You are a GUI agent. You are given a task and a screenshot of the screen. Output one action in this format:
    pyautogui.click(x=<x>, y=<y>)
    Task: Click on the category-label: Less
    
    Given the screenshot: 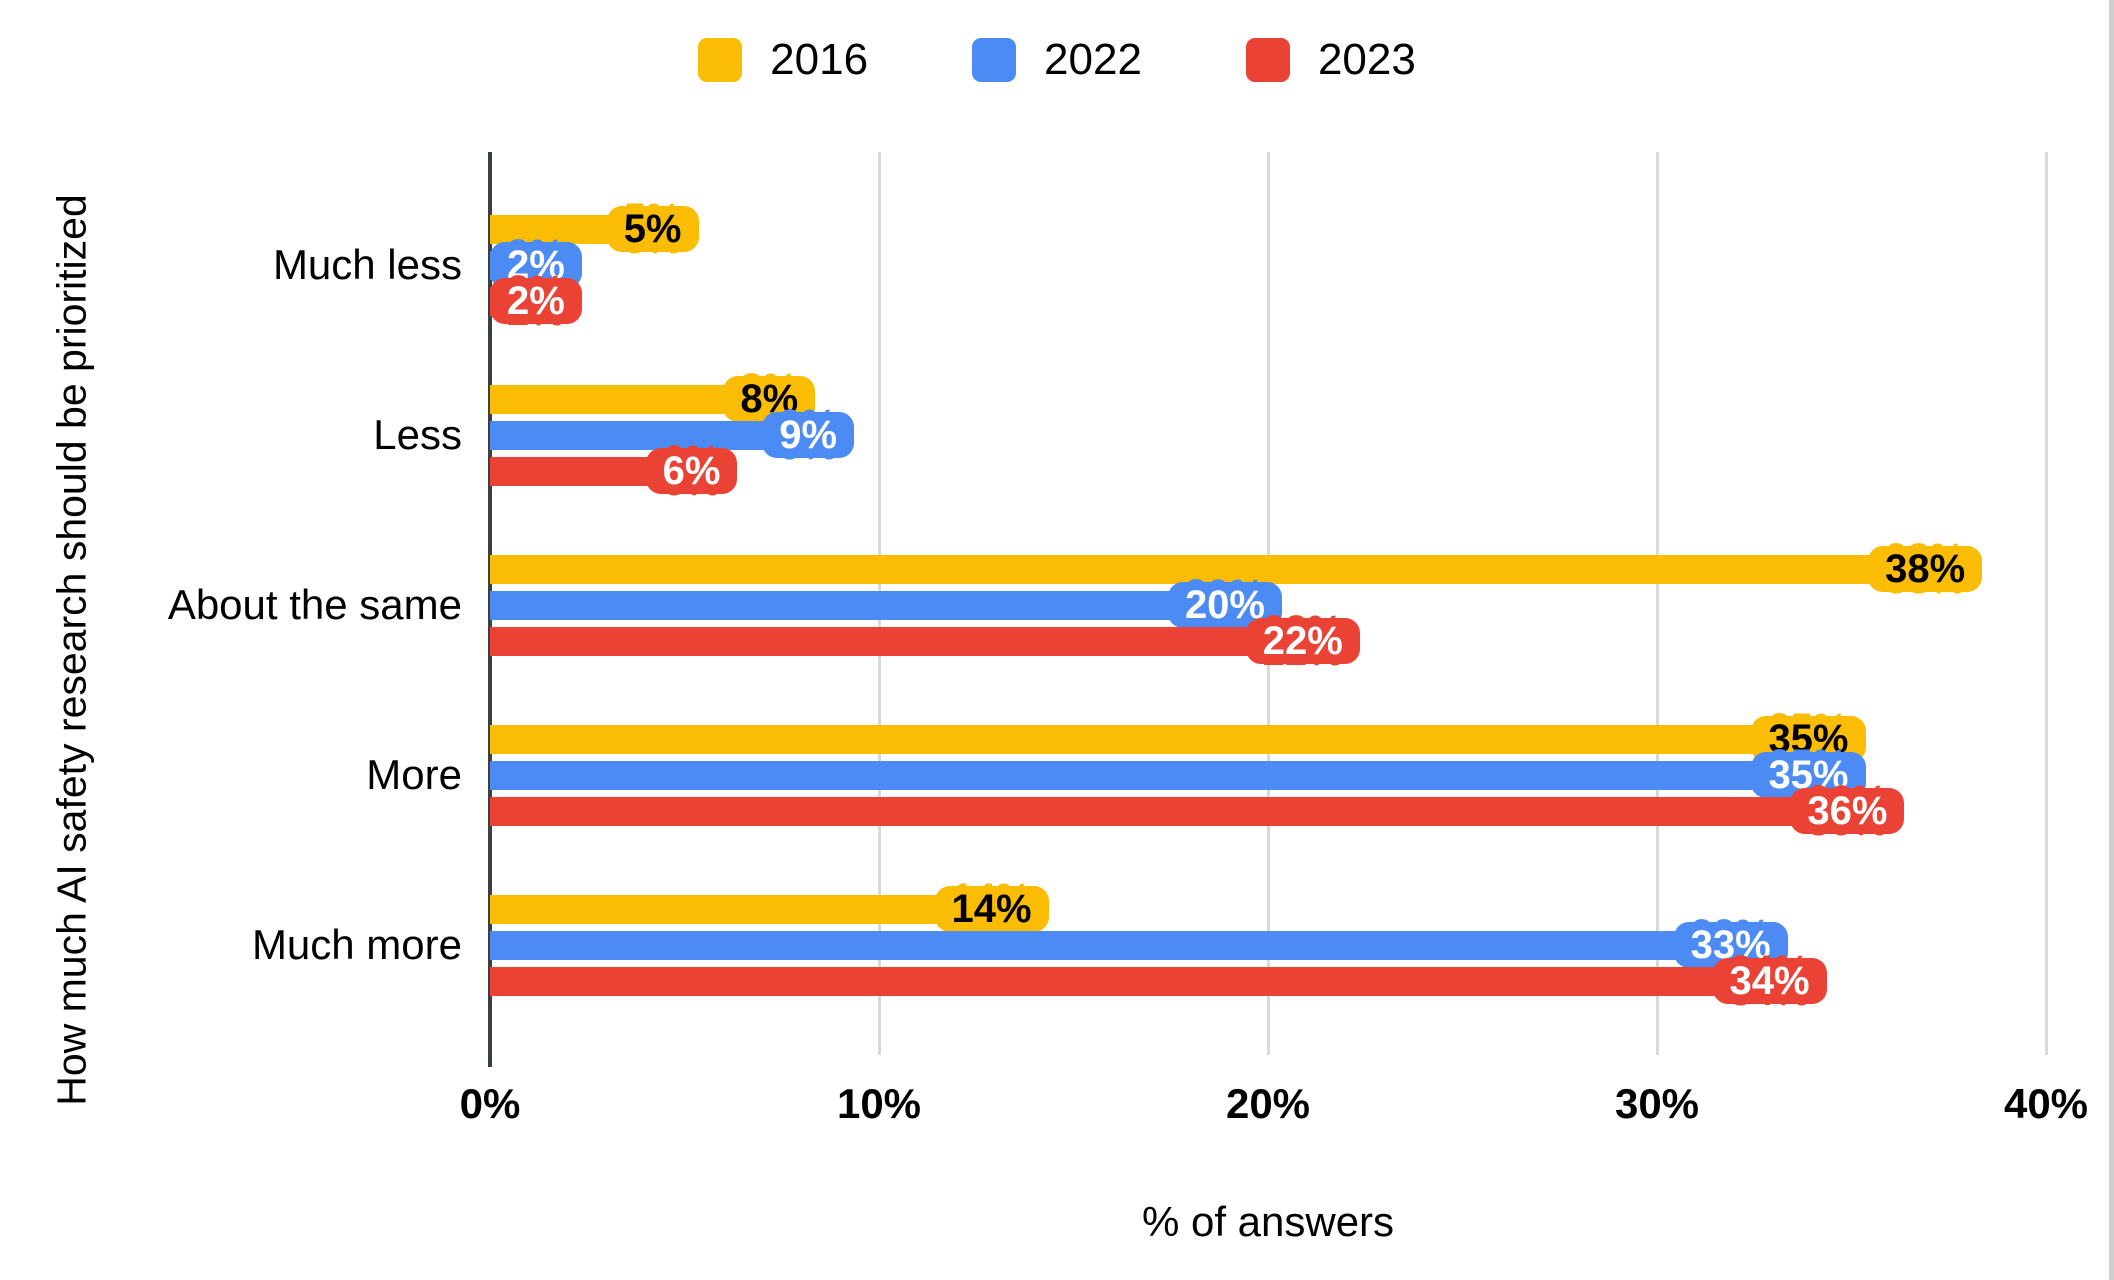 What is the action you would take?
    pyautogui.click(x=417, y=434)
    